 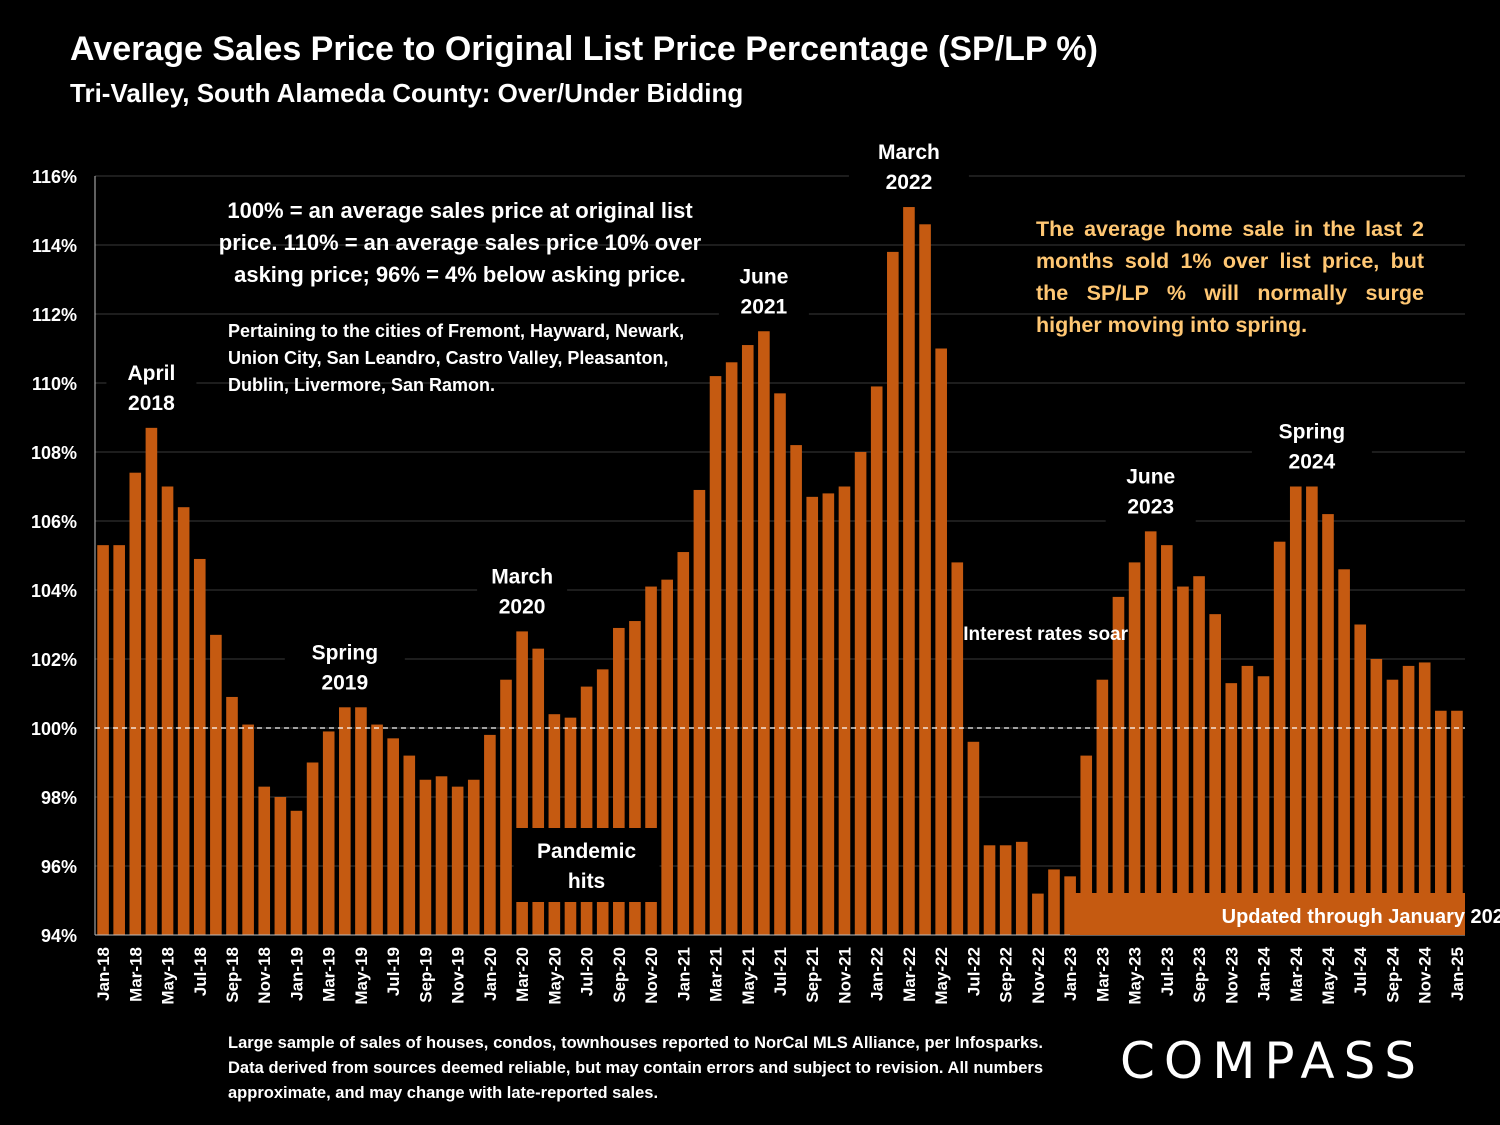 I want to click on x-tick-label: Mar-23, so click(x=1102, y=974).